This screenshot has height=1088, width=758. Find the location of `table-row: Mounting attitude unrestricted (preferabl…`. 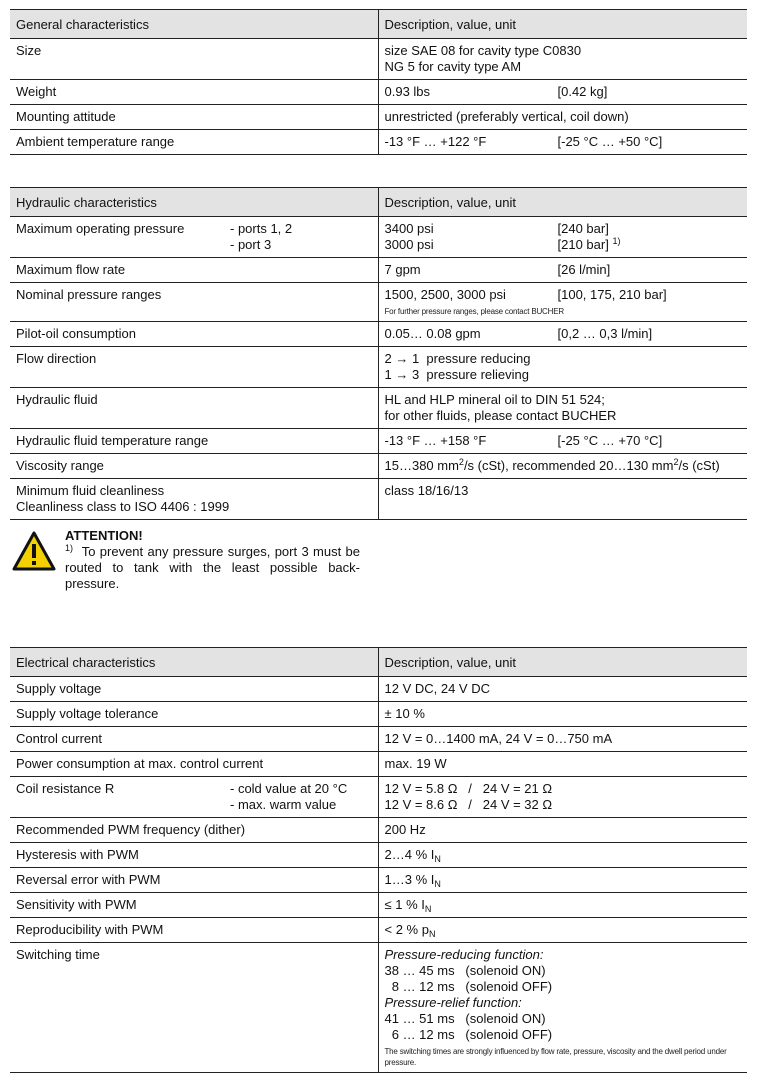

table-row: Mounting attitude unrestricted (preferabl… is located at coordinates (378, 117).